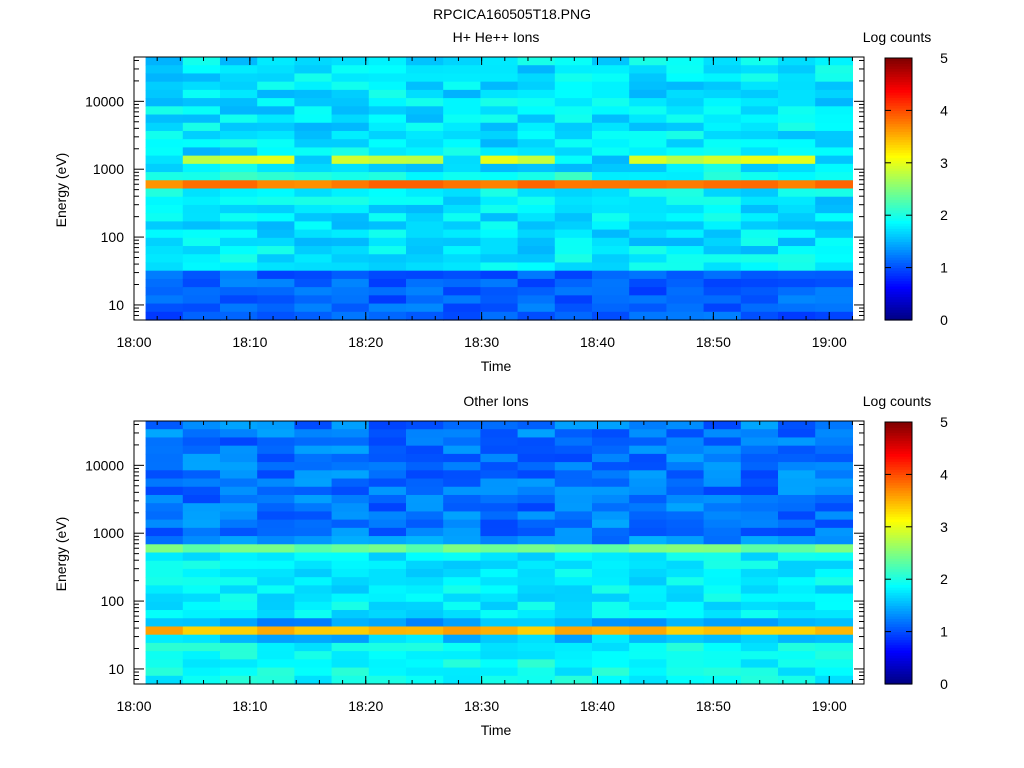 The width and height of the screenshot is (1024, 768). I want to click on y-tick-label: 10000, so click(104, 465).